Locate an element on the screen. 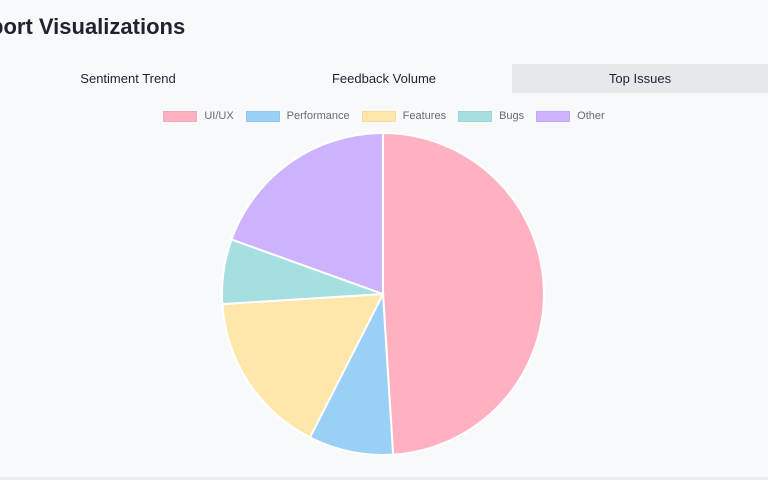 Image resolution: width=768 pixels, height=480 pixels. tab-top-issues: Top Issues is located at coordinates (640, 78).